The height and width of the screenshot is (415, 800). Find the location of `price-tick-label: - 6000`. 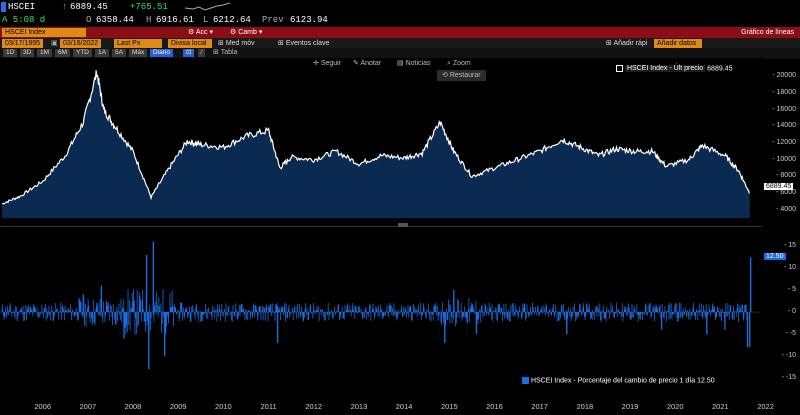

price-tick-label: - 6000 is located at coordinates (786, 192).